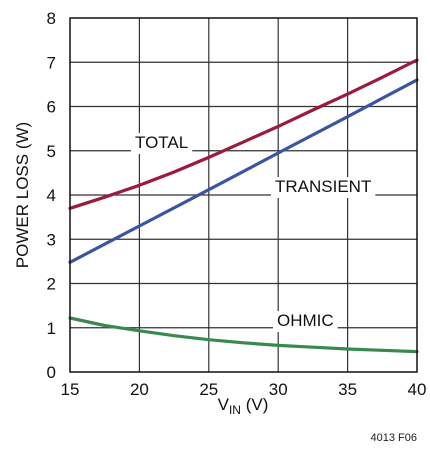 This screenshot has width=430, height=451. What do you see at coordinates (235, 410) in the screenshot?
I see `x-axis-title-subscript: IN` at bounding box center [235, 410].